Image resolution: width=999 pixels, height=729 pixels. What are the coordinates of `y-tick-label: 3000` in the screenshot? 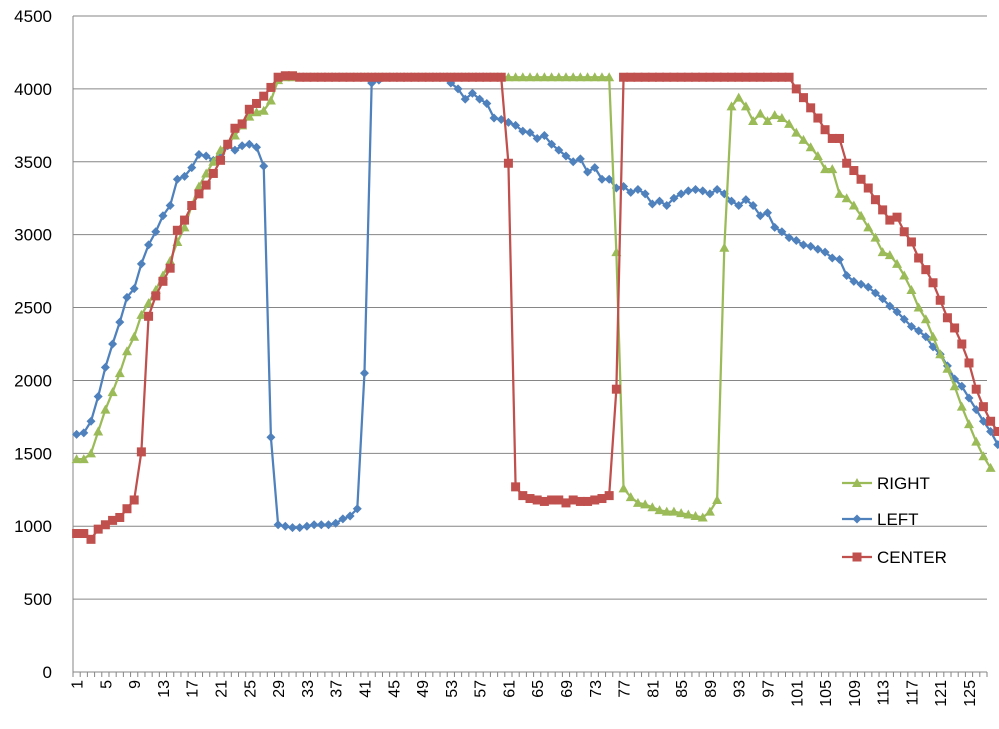 It's located at (33, 235).